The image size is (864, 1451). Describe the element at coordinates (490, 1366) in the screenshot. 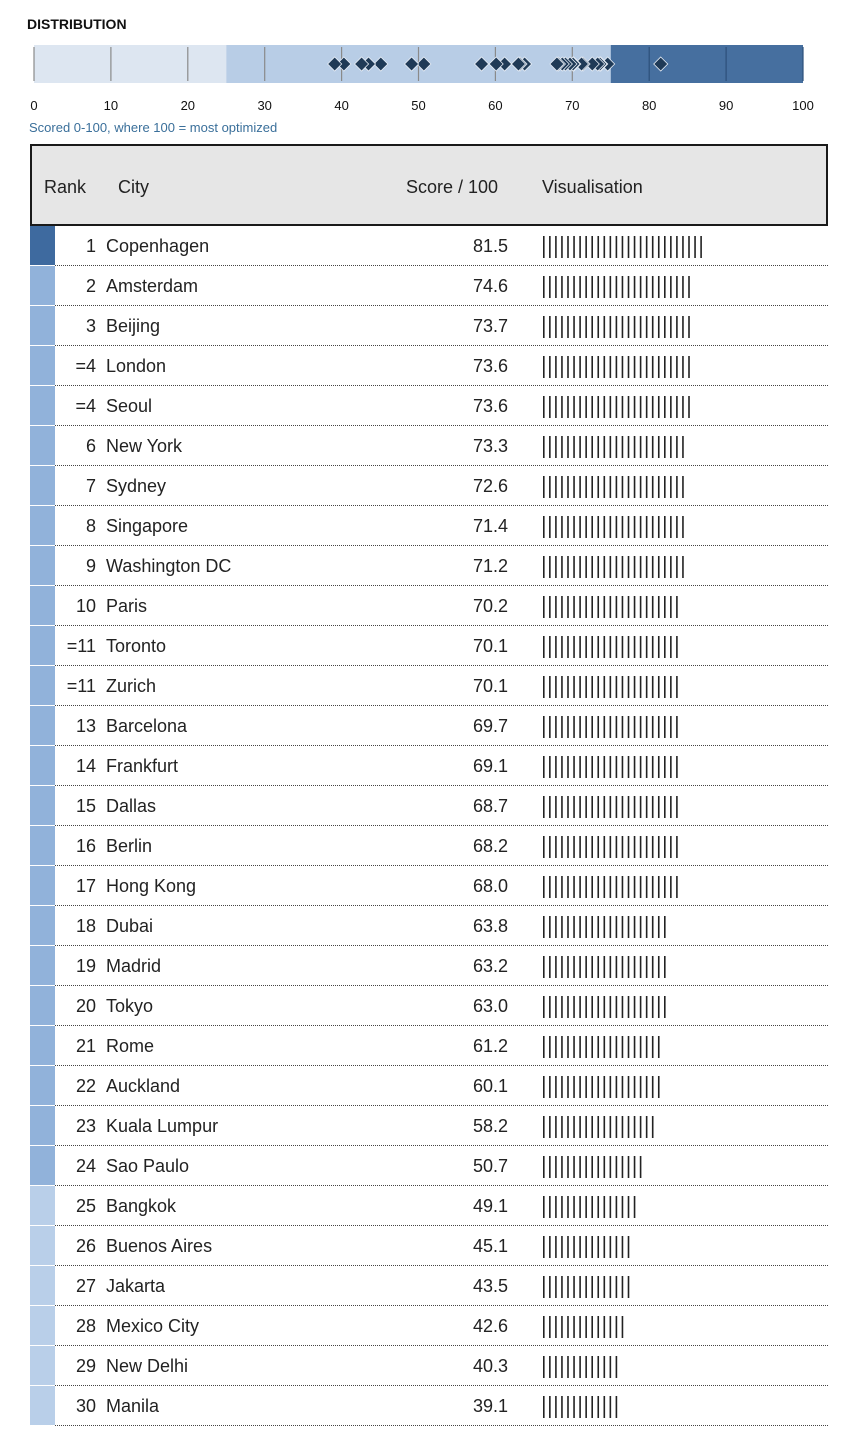

I see `score-cell: 40.3` at that location.